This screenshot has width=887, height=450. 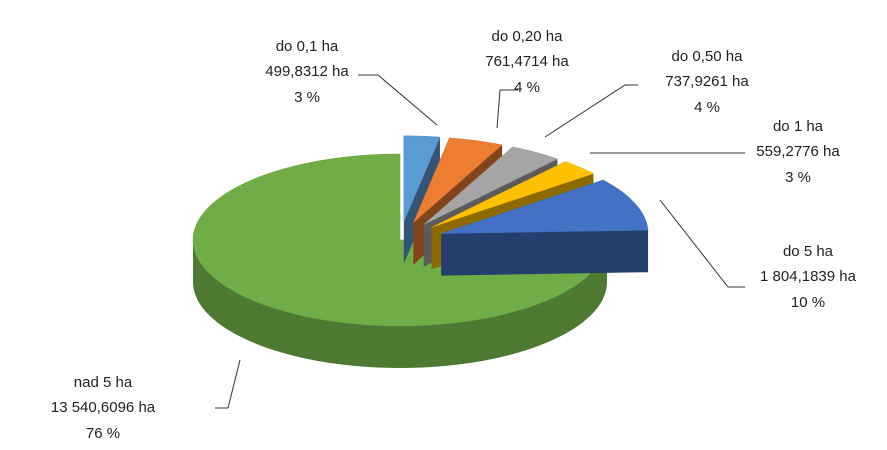 I want to click on category-label: do 1 ha, so click(x=798, y=126).